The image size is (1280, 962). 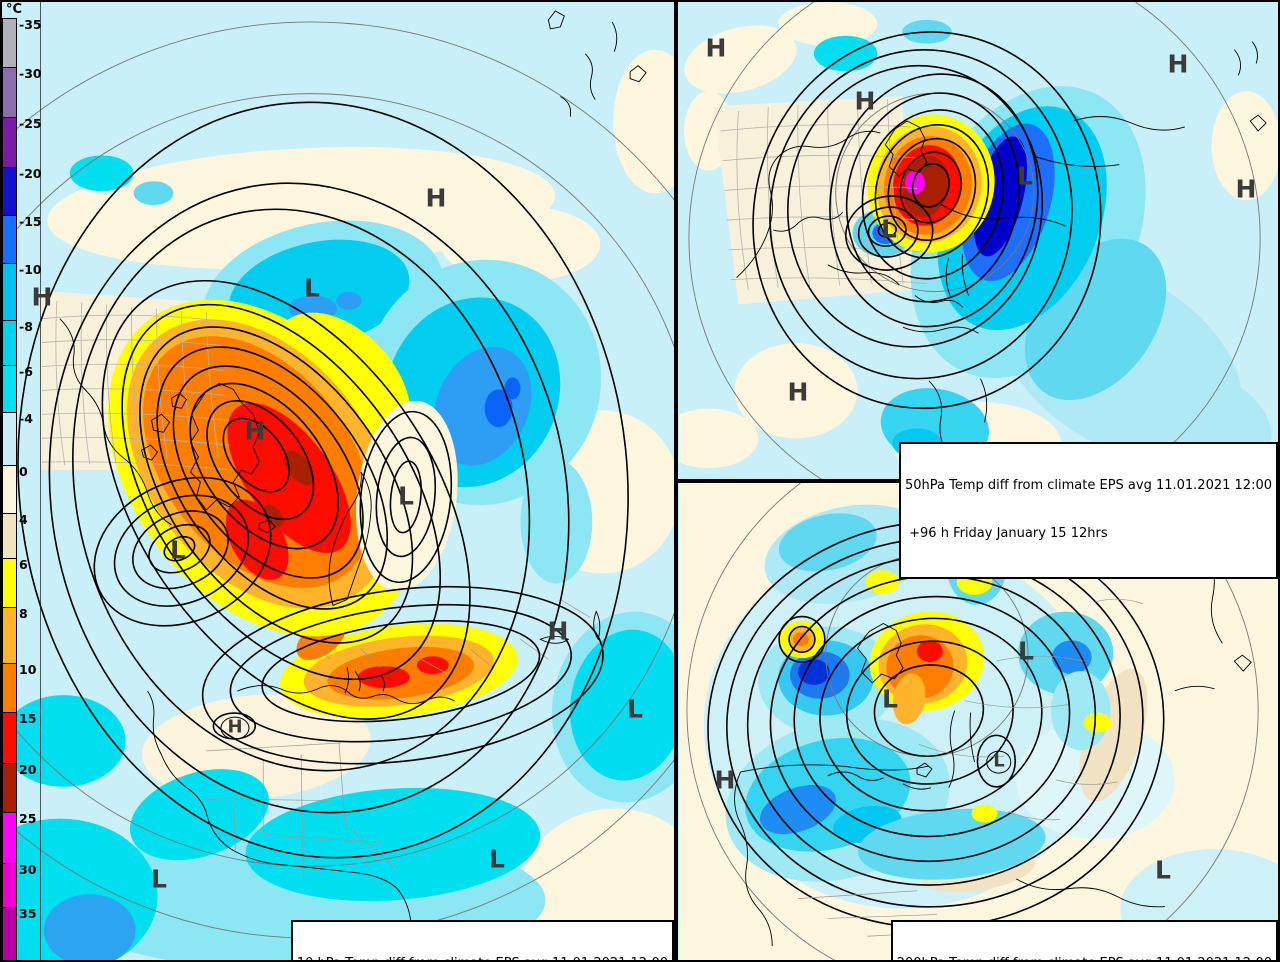 What do you see at coordinates (30, 221) in the screenshot?
I see `scale-tick-label: -15` at bounding box center [30, 221].